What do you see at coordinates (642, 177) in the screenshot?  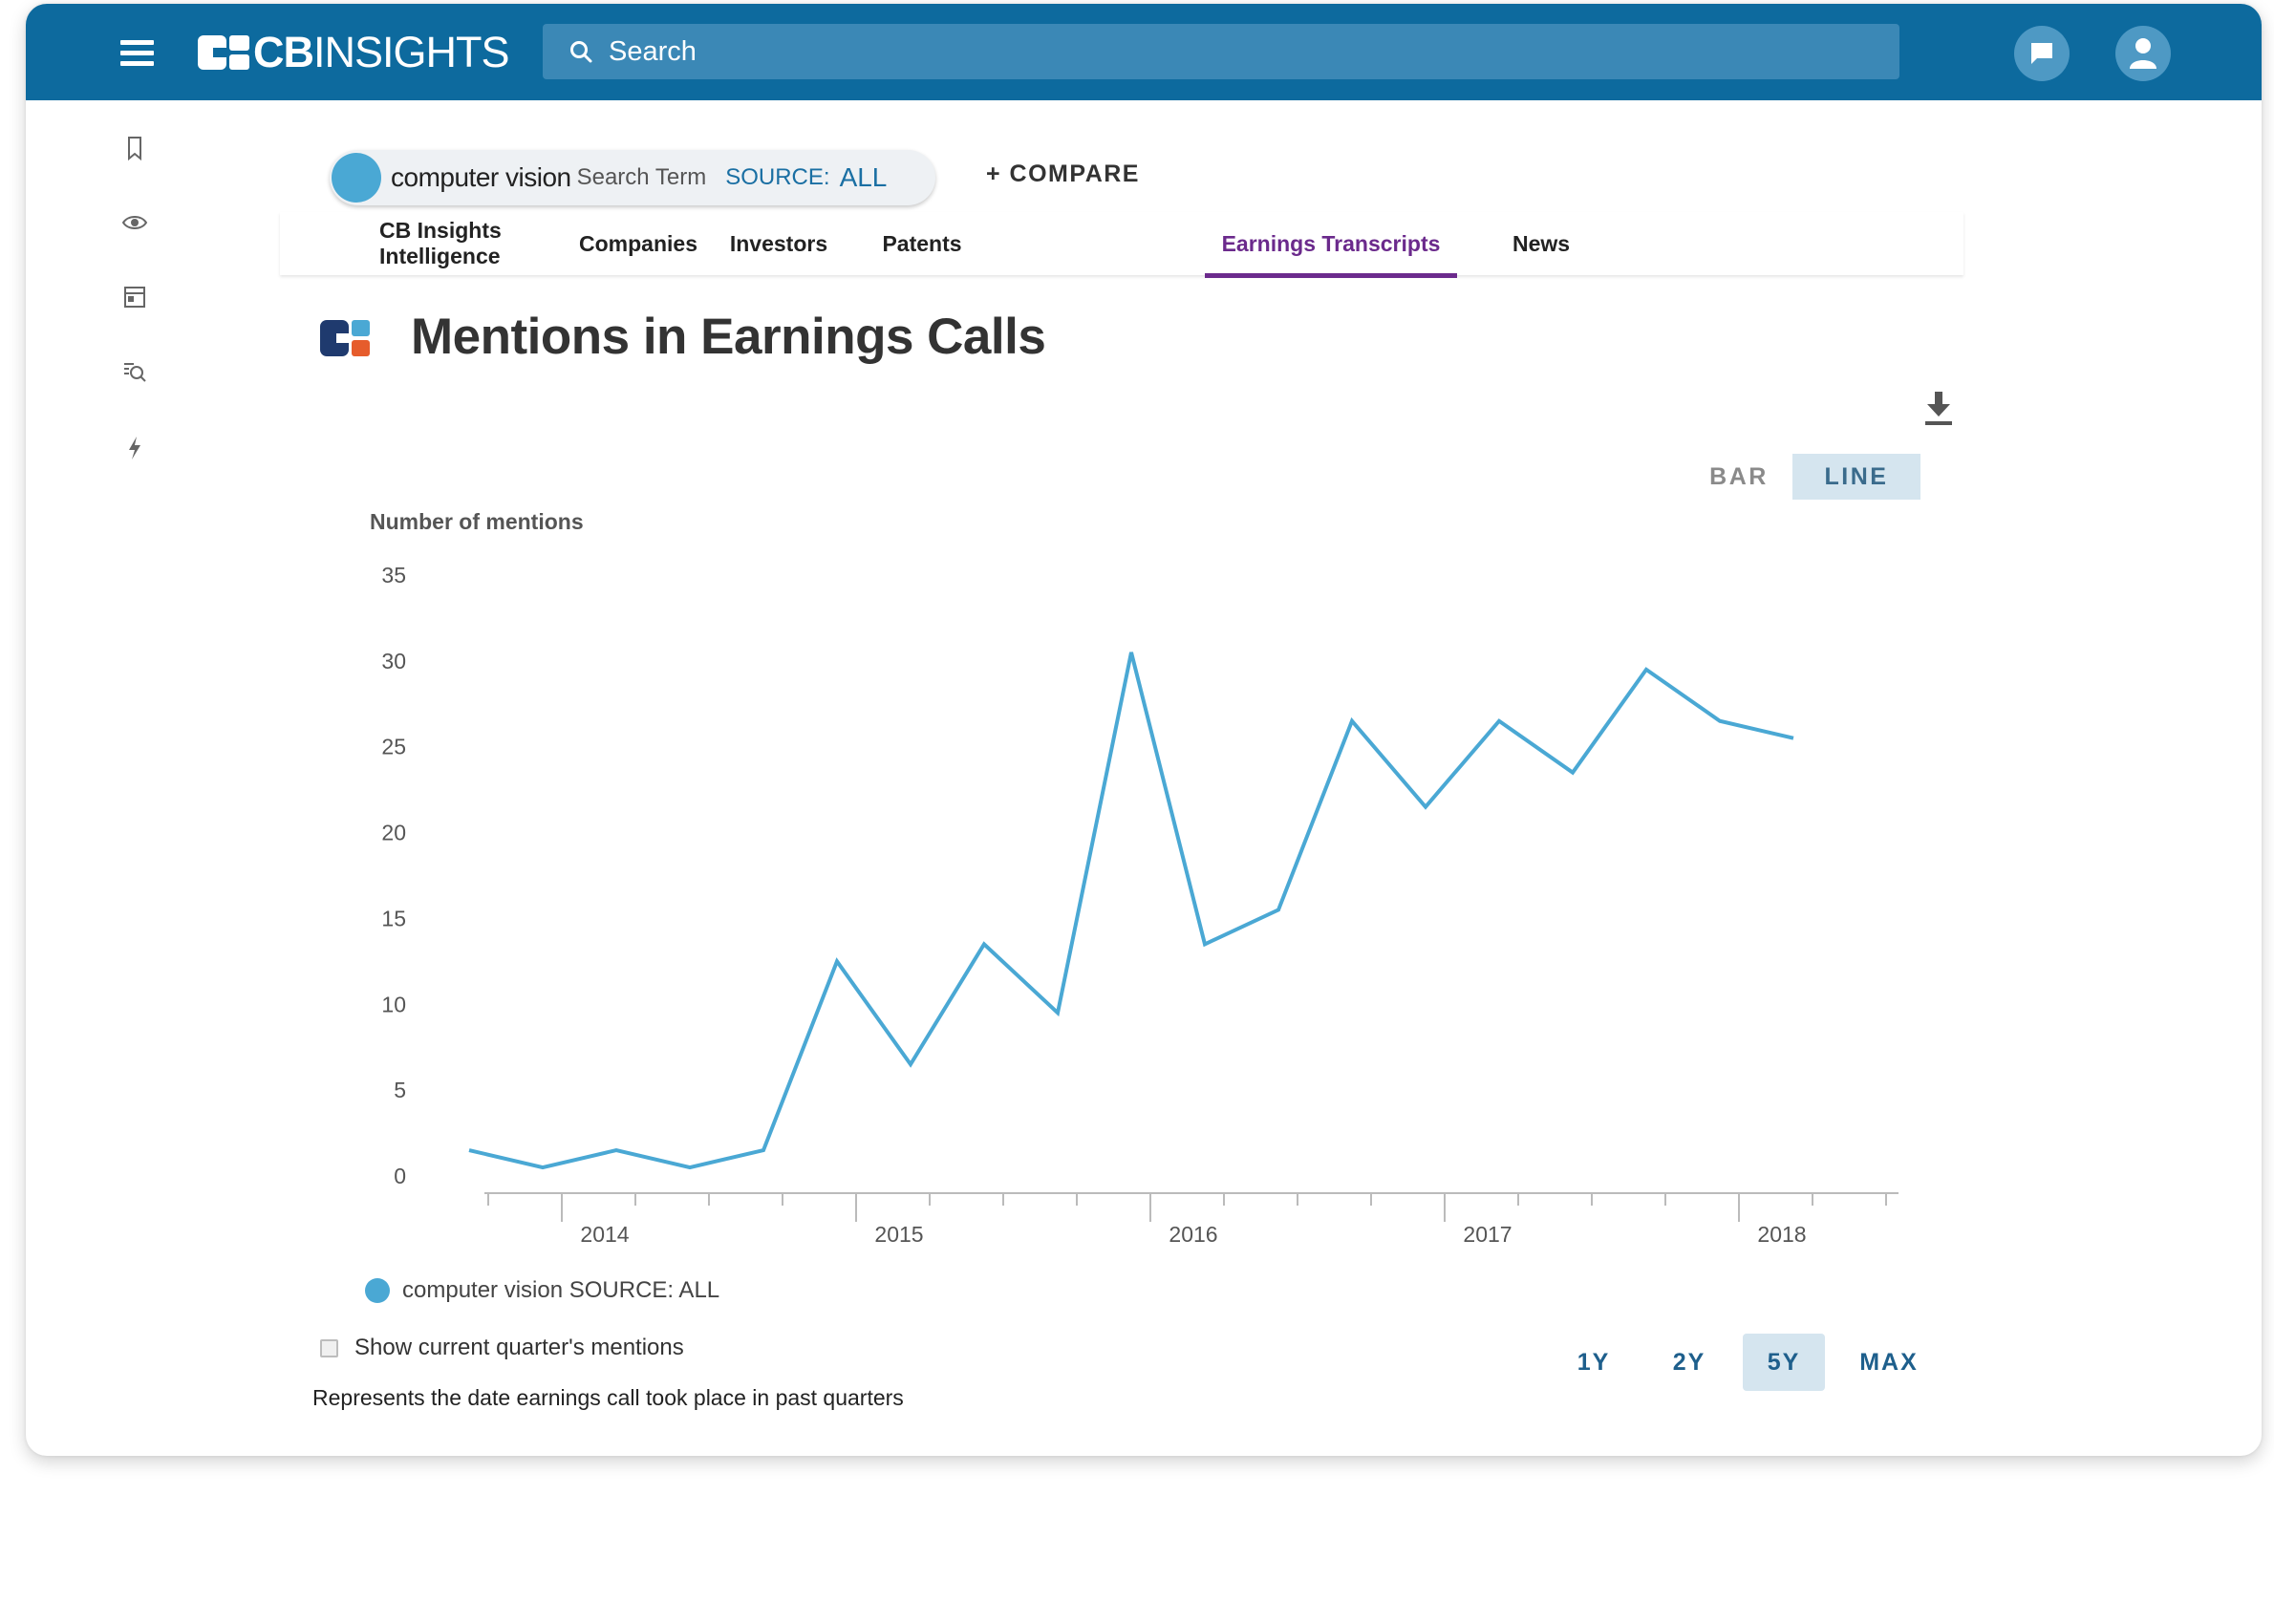 I see `search-term-type: Search Term` at bounding box center [642, 177].